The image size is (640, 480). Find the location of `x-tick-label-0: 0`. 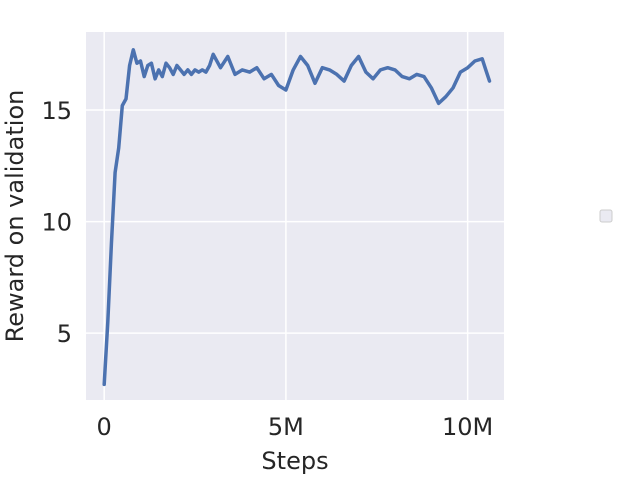

x-tick-label-0: 0 is located at coordinates (104, 427).